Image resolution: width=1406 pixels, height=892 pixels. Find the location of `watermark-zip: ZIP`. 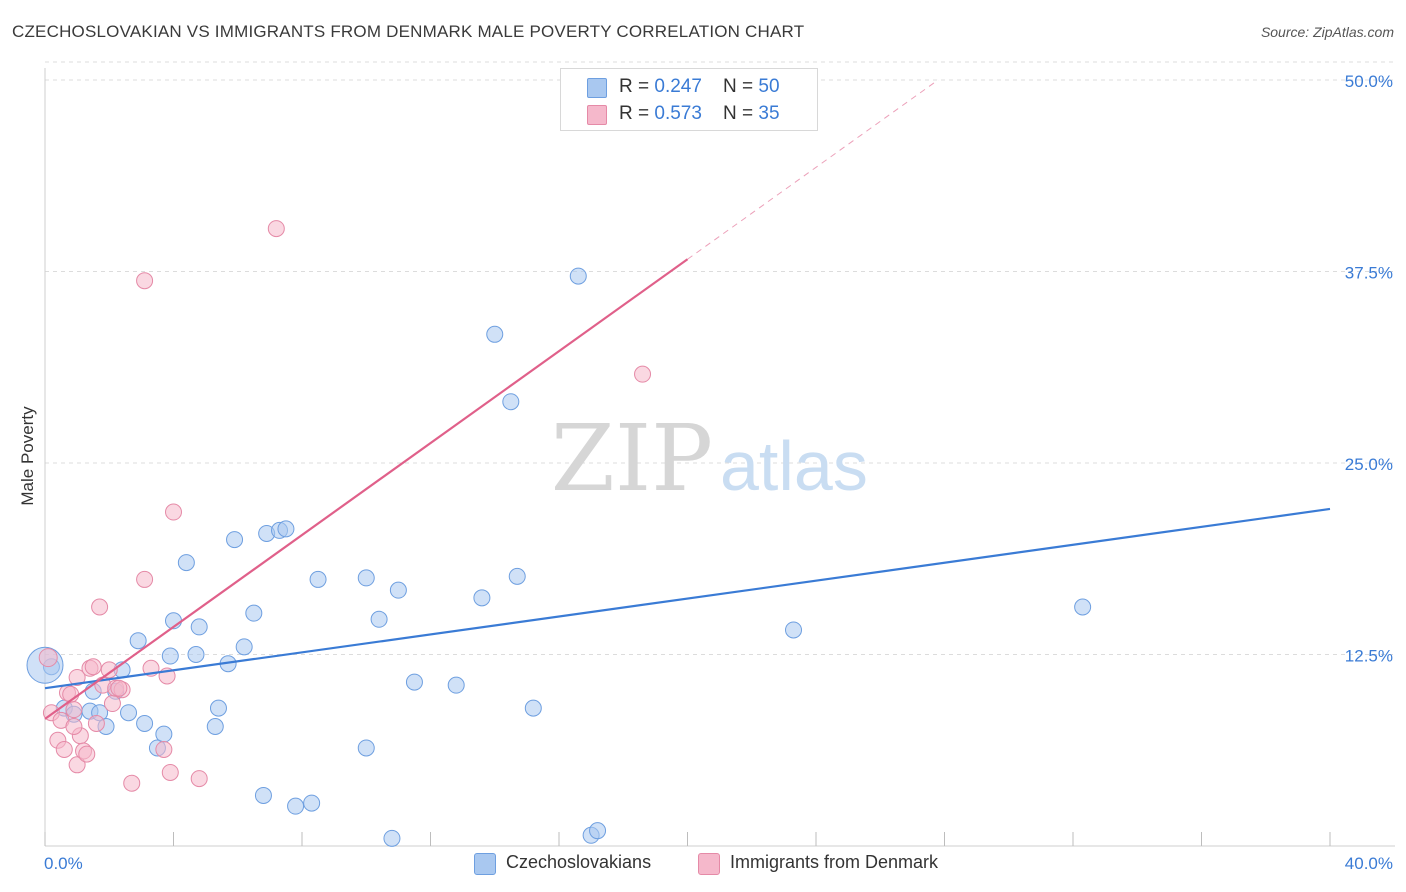

watermark-zip: ZIP is located at coordinates (632, 458).